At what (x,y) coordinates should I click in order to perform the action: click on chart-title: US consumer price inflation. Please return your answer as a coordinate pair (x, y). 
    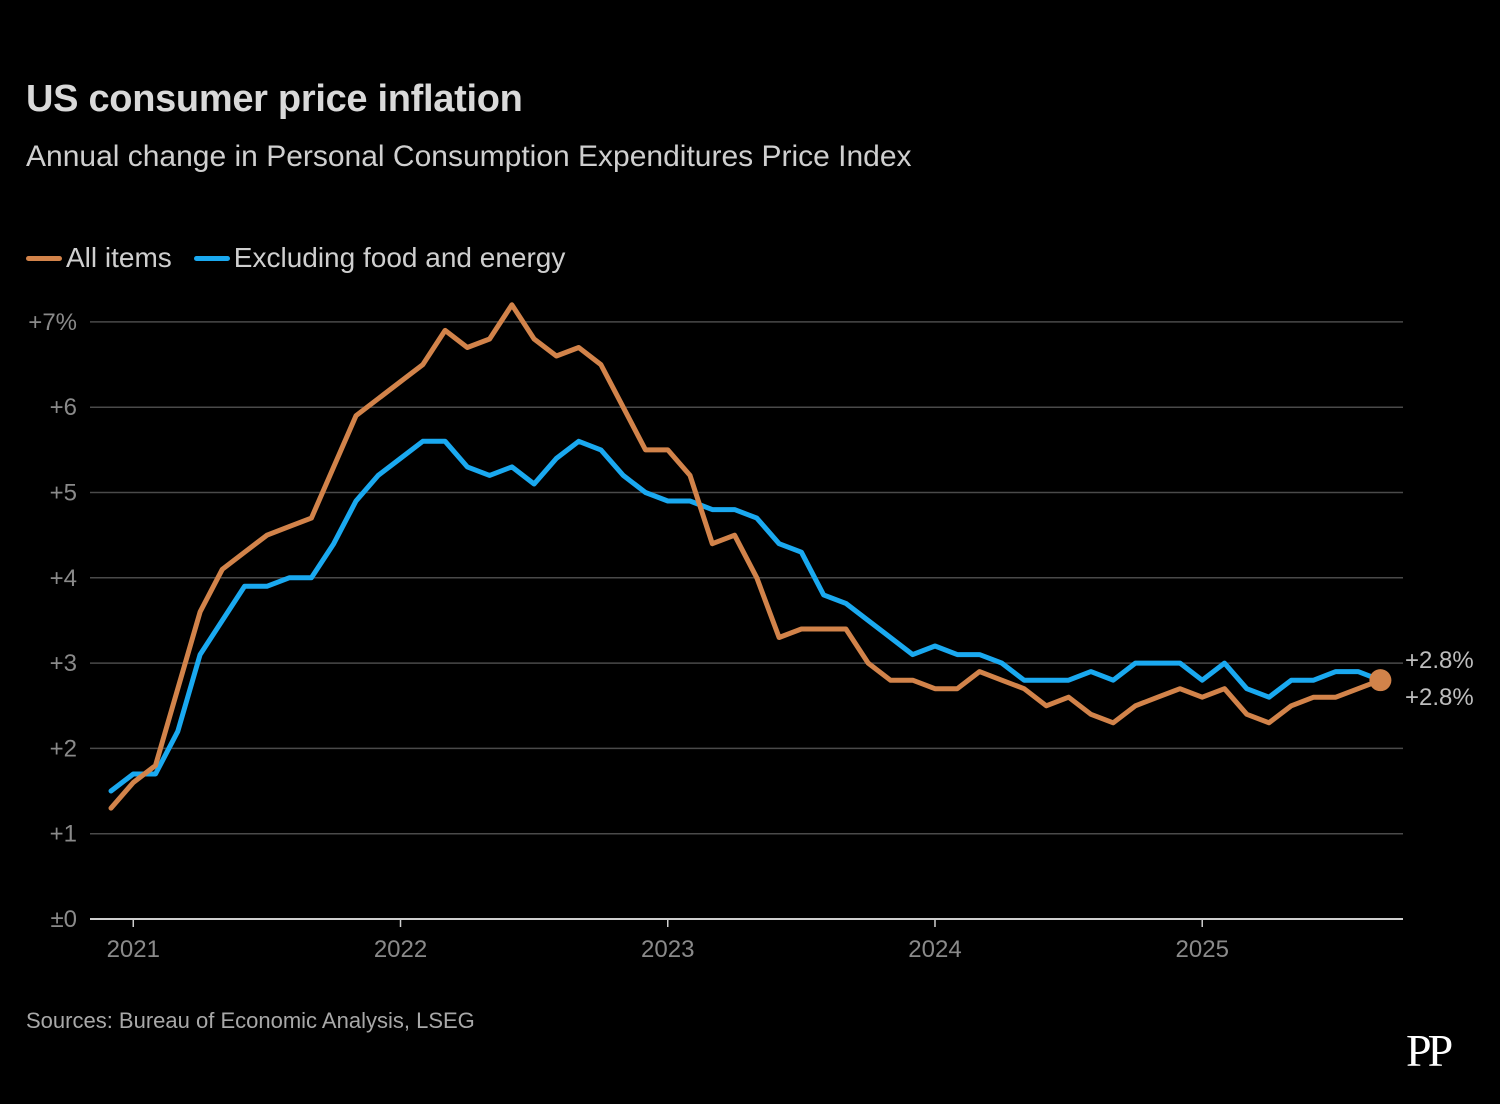
    Looking at the image, I should click on (274, 99).